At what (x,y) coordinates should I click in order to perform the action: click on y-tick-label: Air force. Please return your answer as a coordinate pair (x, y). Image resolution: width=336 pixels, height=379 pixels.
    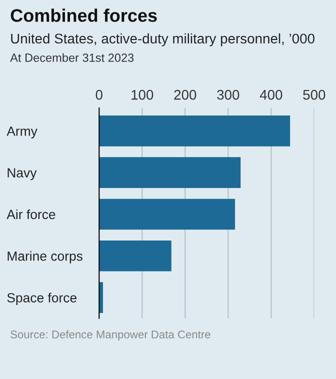
    Looking at the image, I should click on (31, 214).